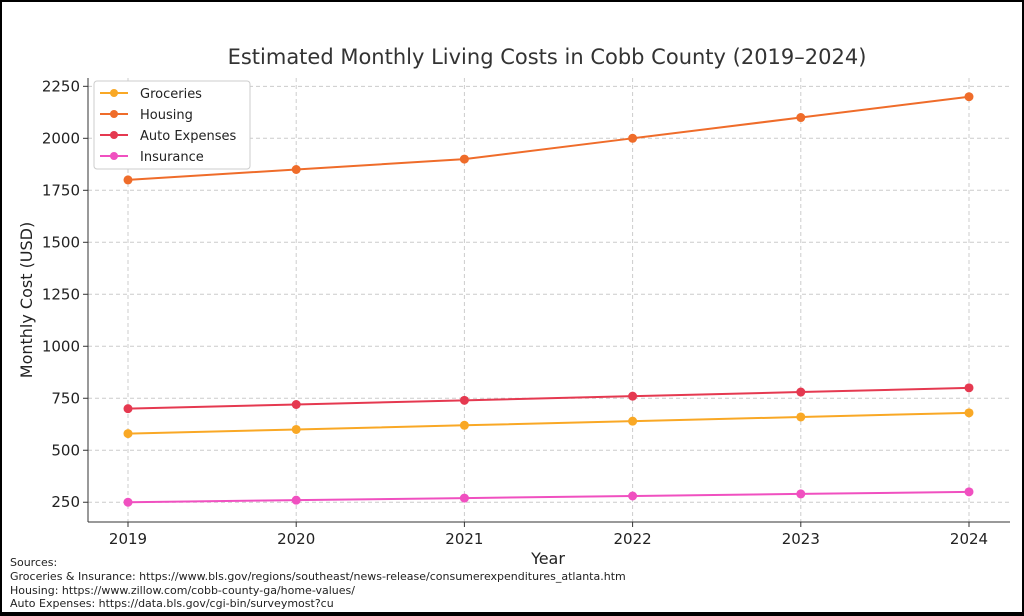 This screenshot has height=616, width=1024. I want to click on x-tick-label: 2023, so click(801, 539).